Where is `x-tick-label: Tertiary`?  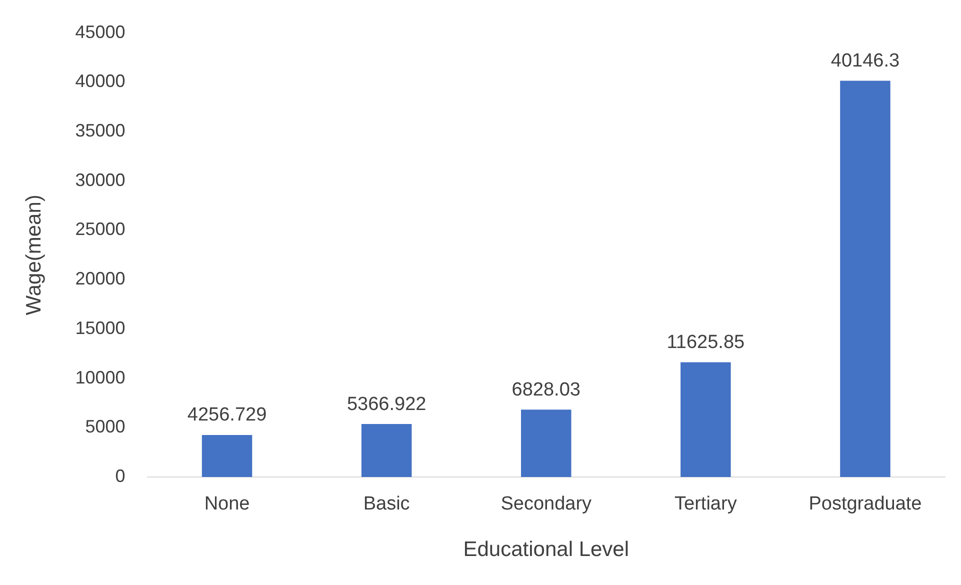 x-tick-label: Tertiary is located at coordinates (706, 504).